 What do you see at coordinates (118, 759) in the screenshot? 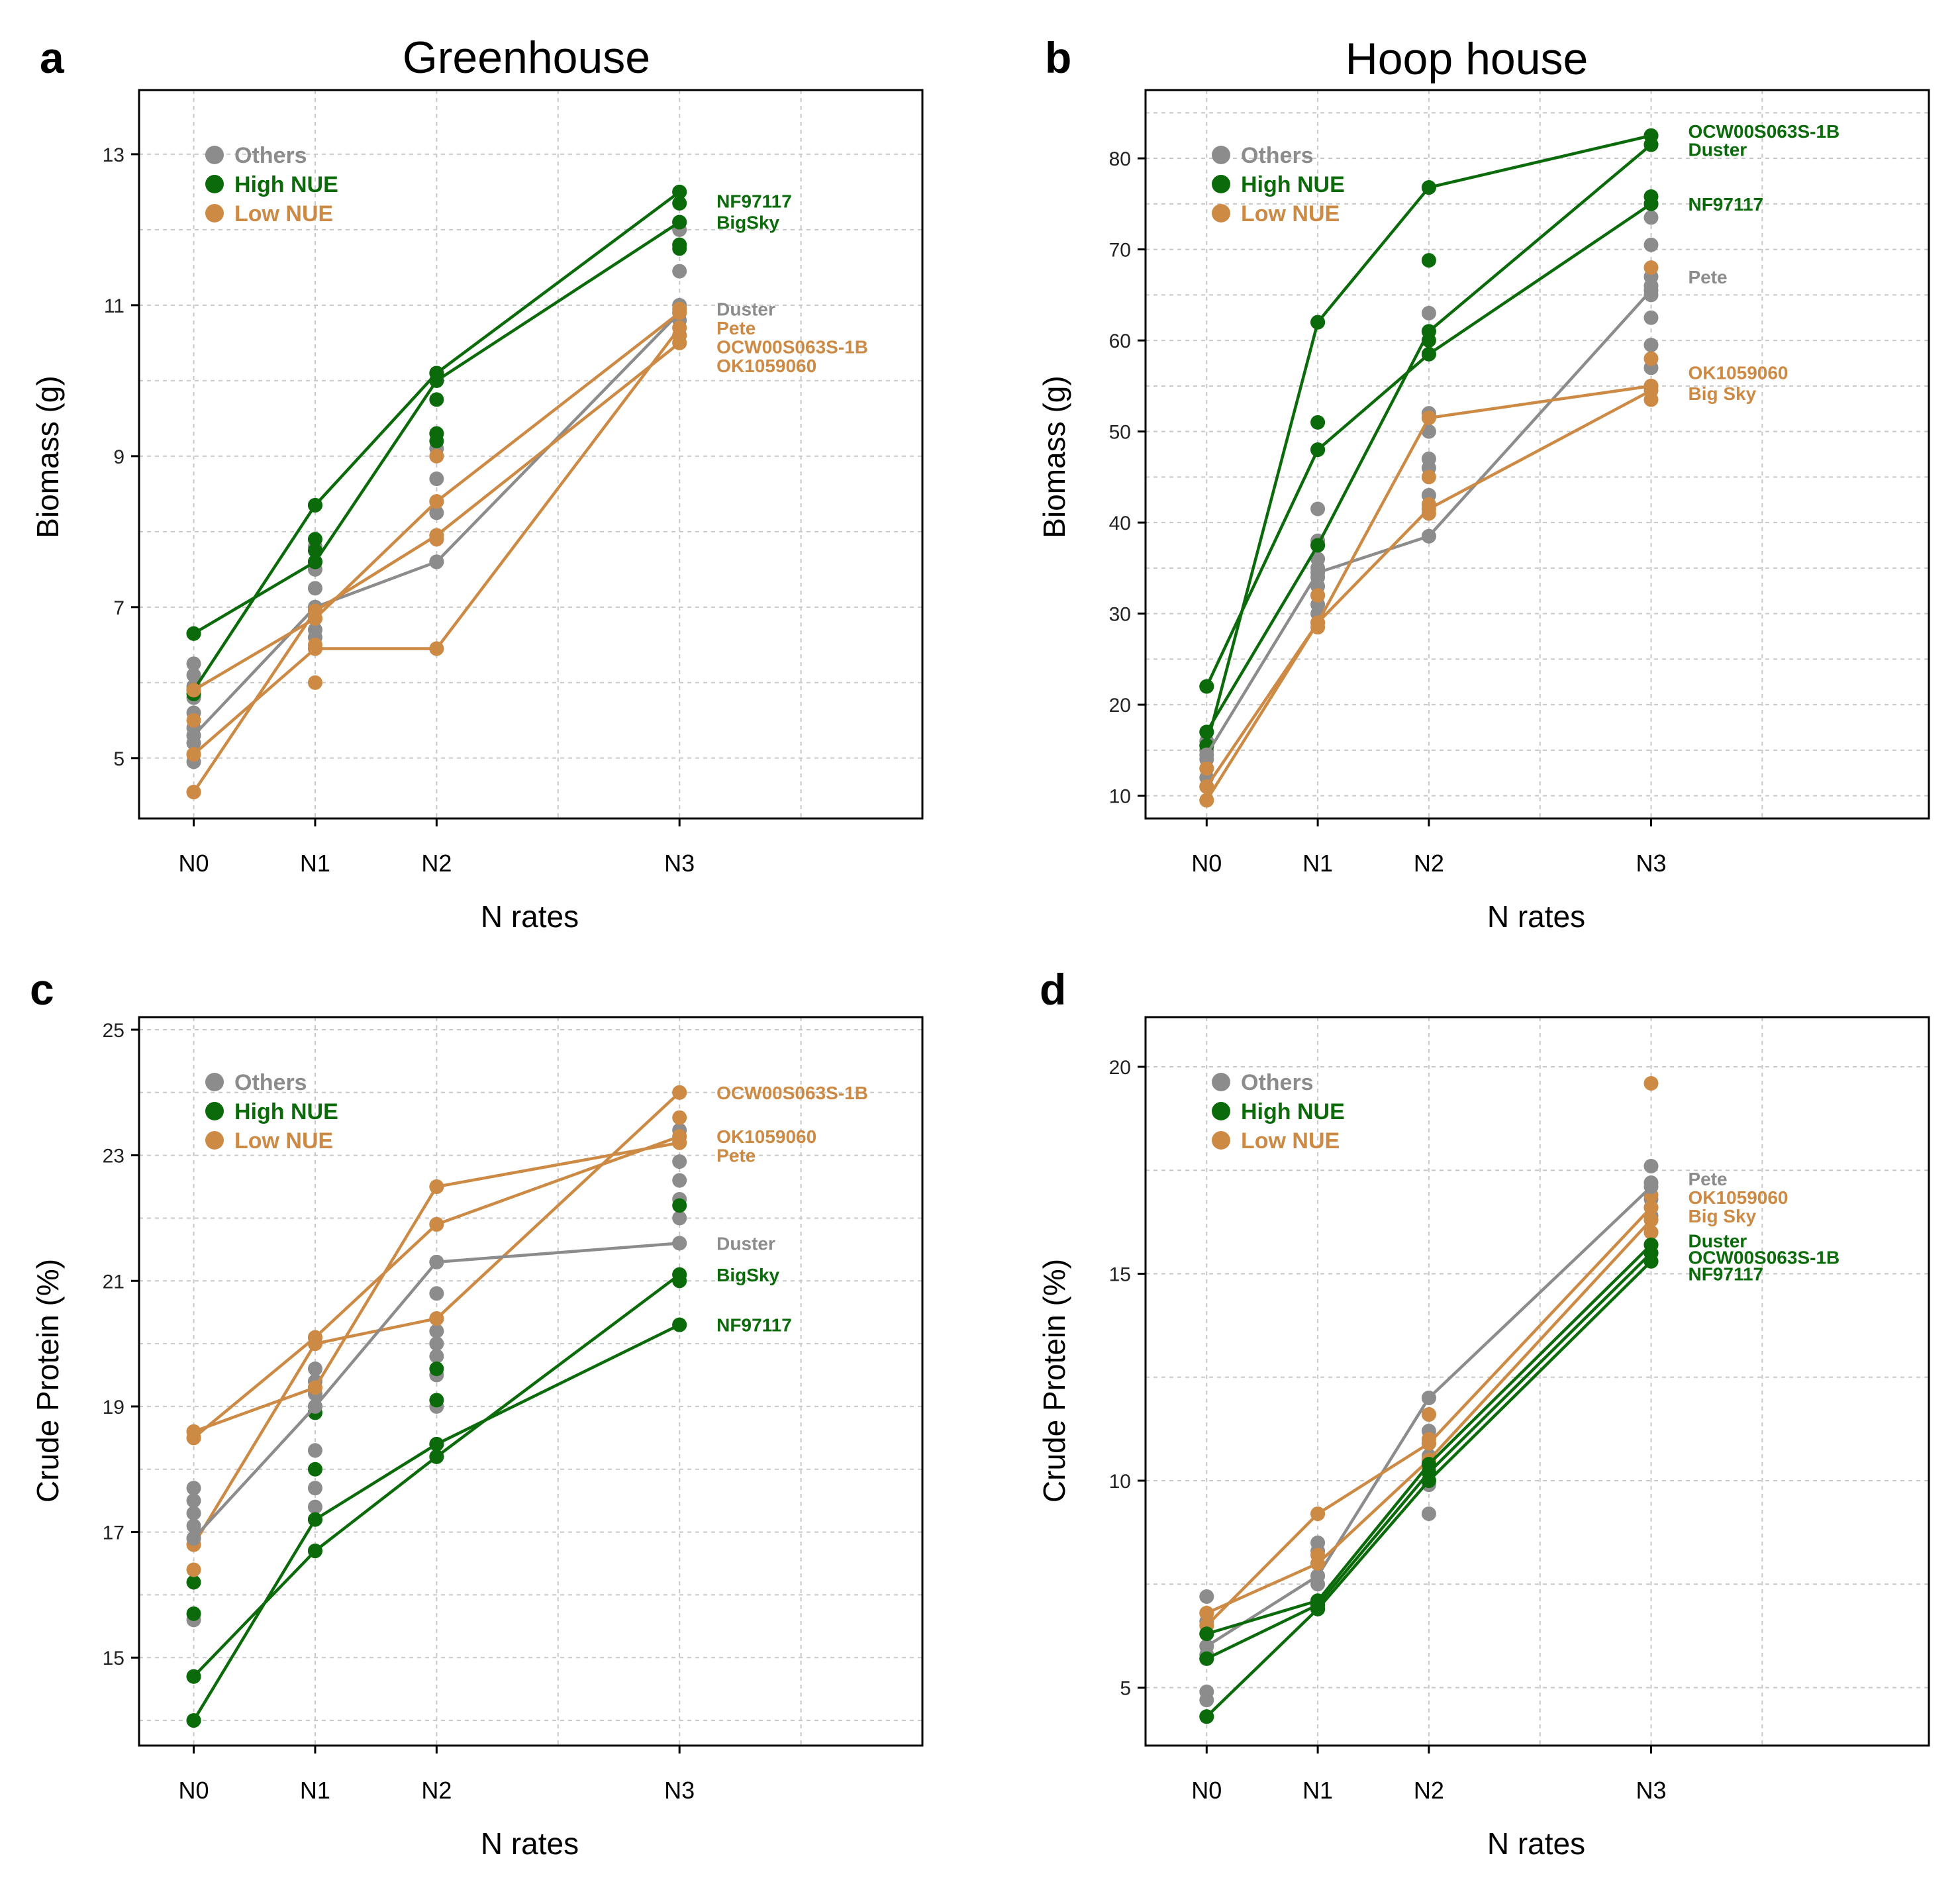
I see `y-tick-label: 5` at bounding box center [118, 759].